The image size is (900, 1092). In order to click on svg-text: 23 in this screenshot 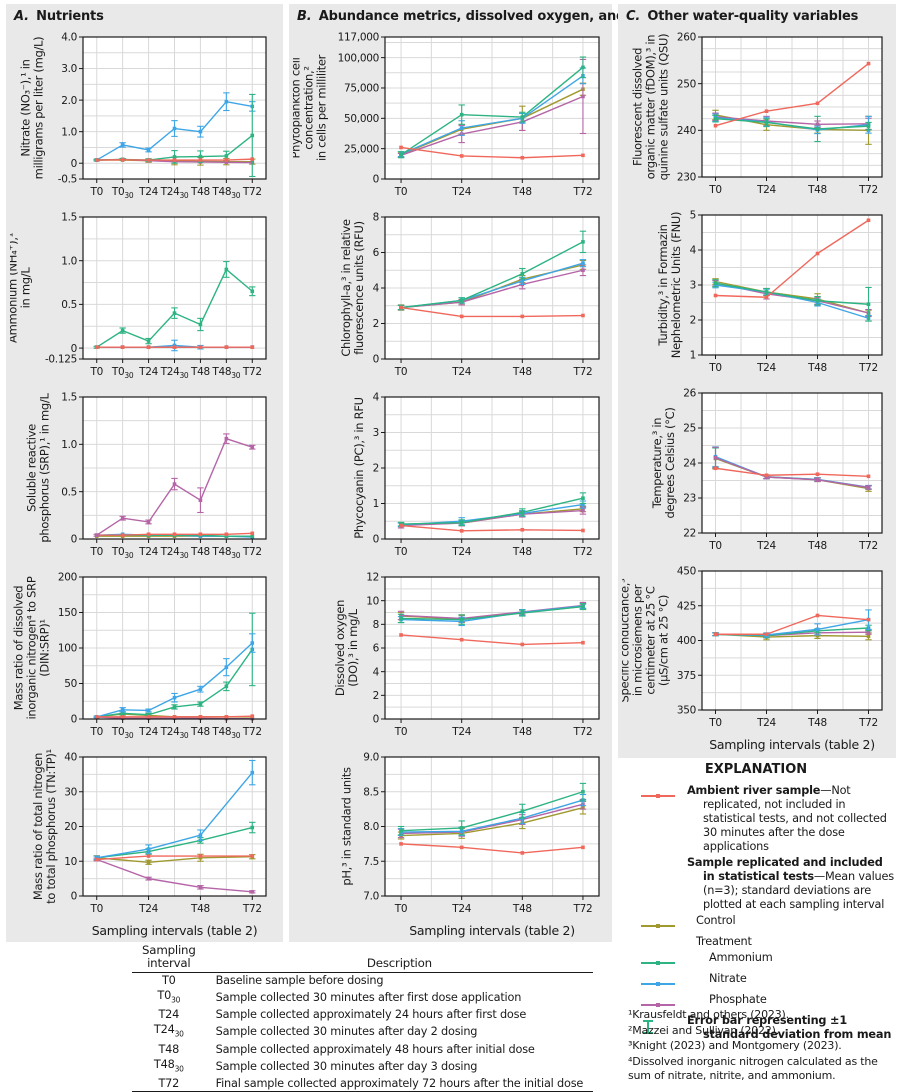, I will do `click(689, 499)`.